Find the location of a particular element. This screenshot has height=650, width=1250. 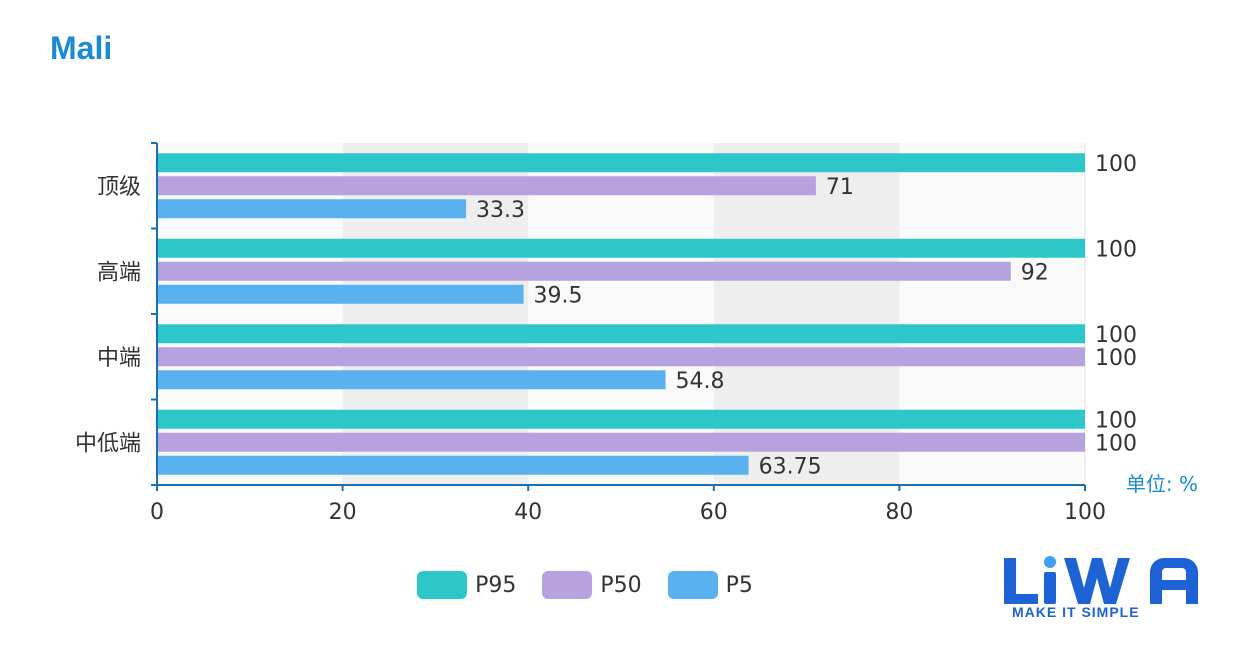

data-label: 71 is located at coordinates (840, 187).